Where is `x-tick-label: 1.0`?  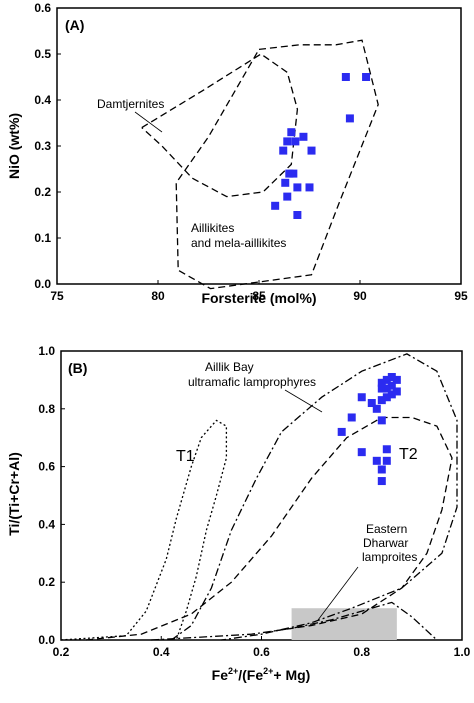 x-tick-label: 1.0 is located at coordinates (462, 652).